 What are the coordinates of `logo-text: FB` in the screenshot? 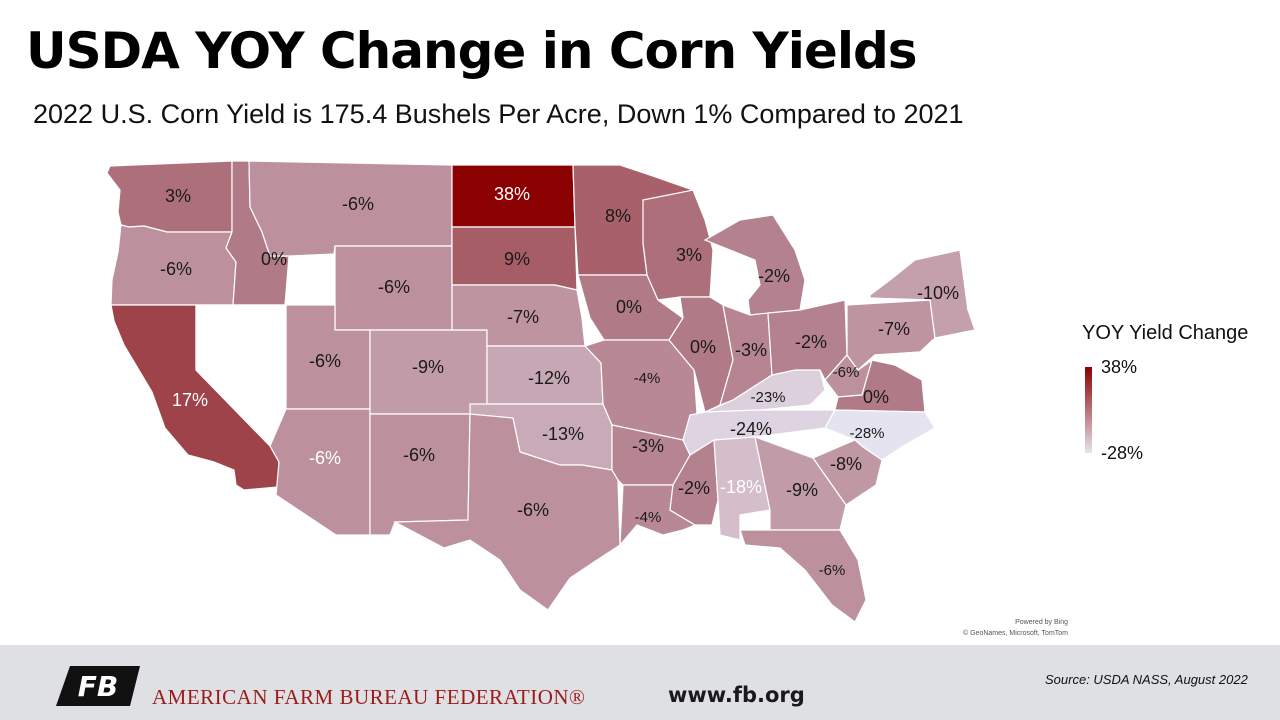 It's located at (98, 686).